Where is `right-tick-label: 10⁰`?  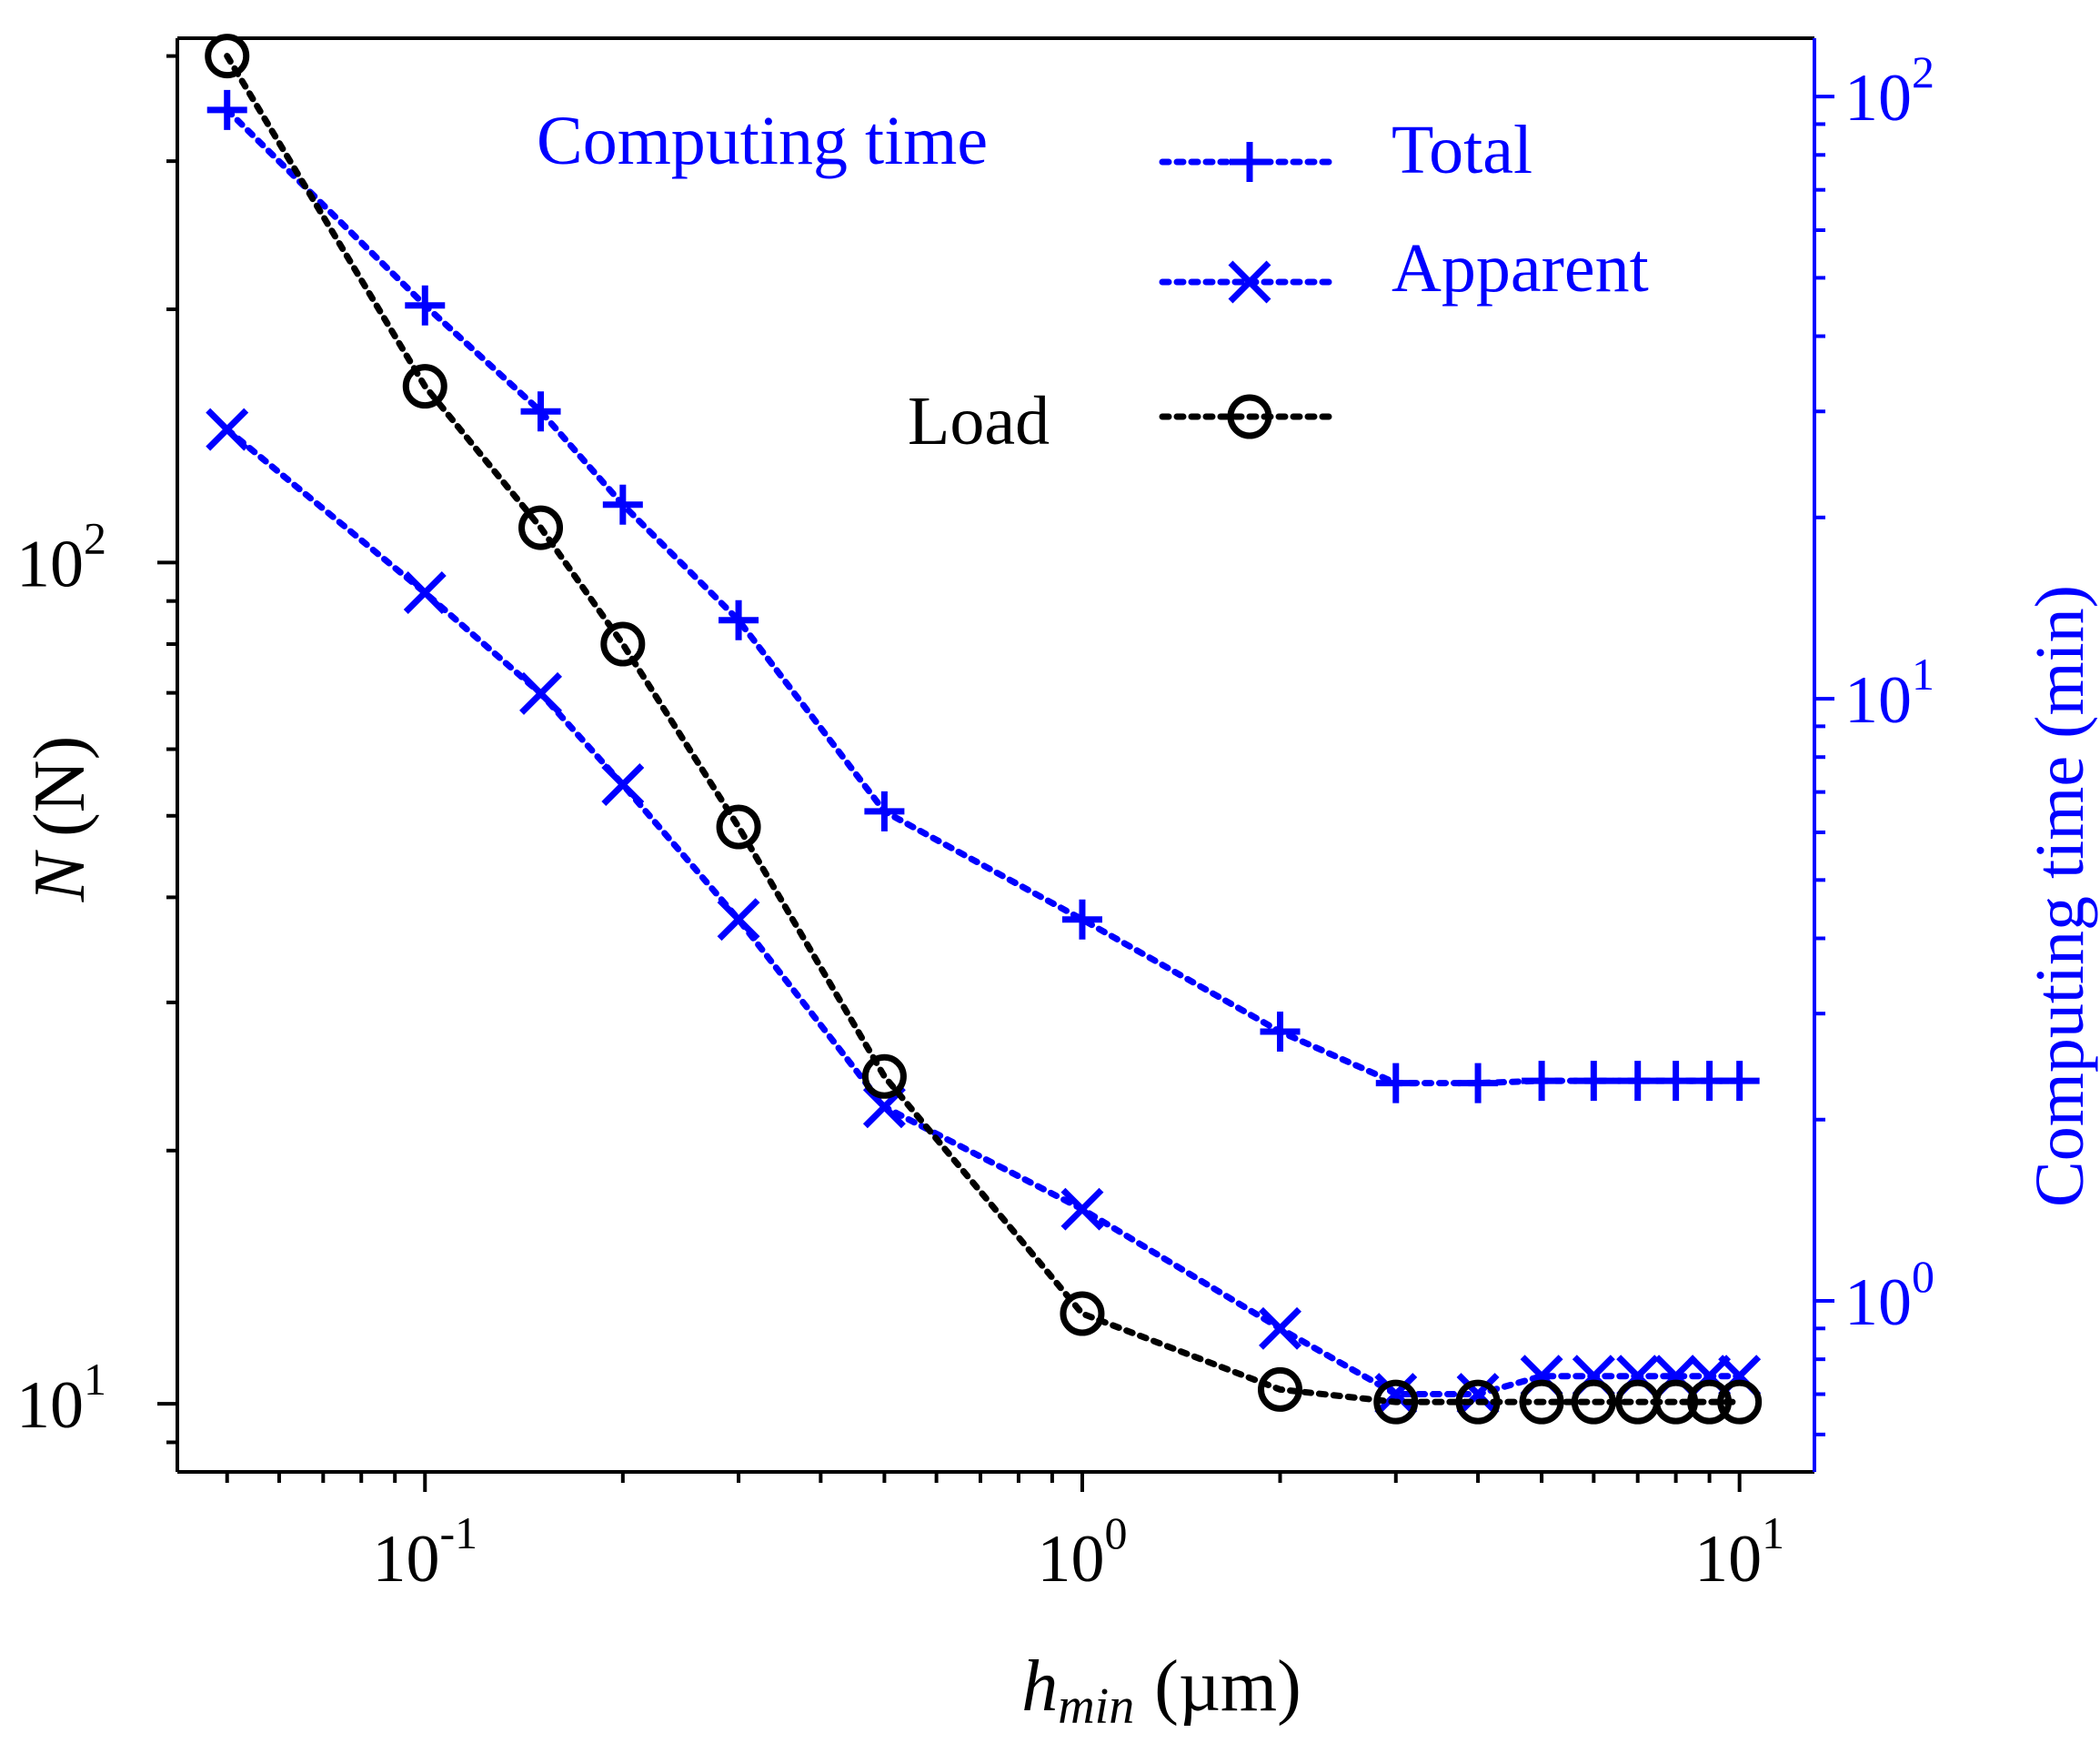 right-tick-label: 10⁰ is located at coordinates (1889, 1295).